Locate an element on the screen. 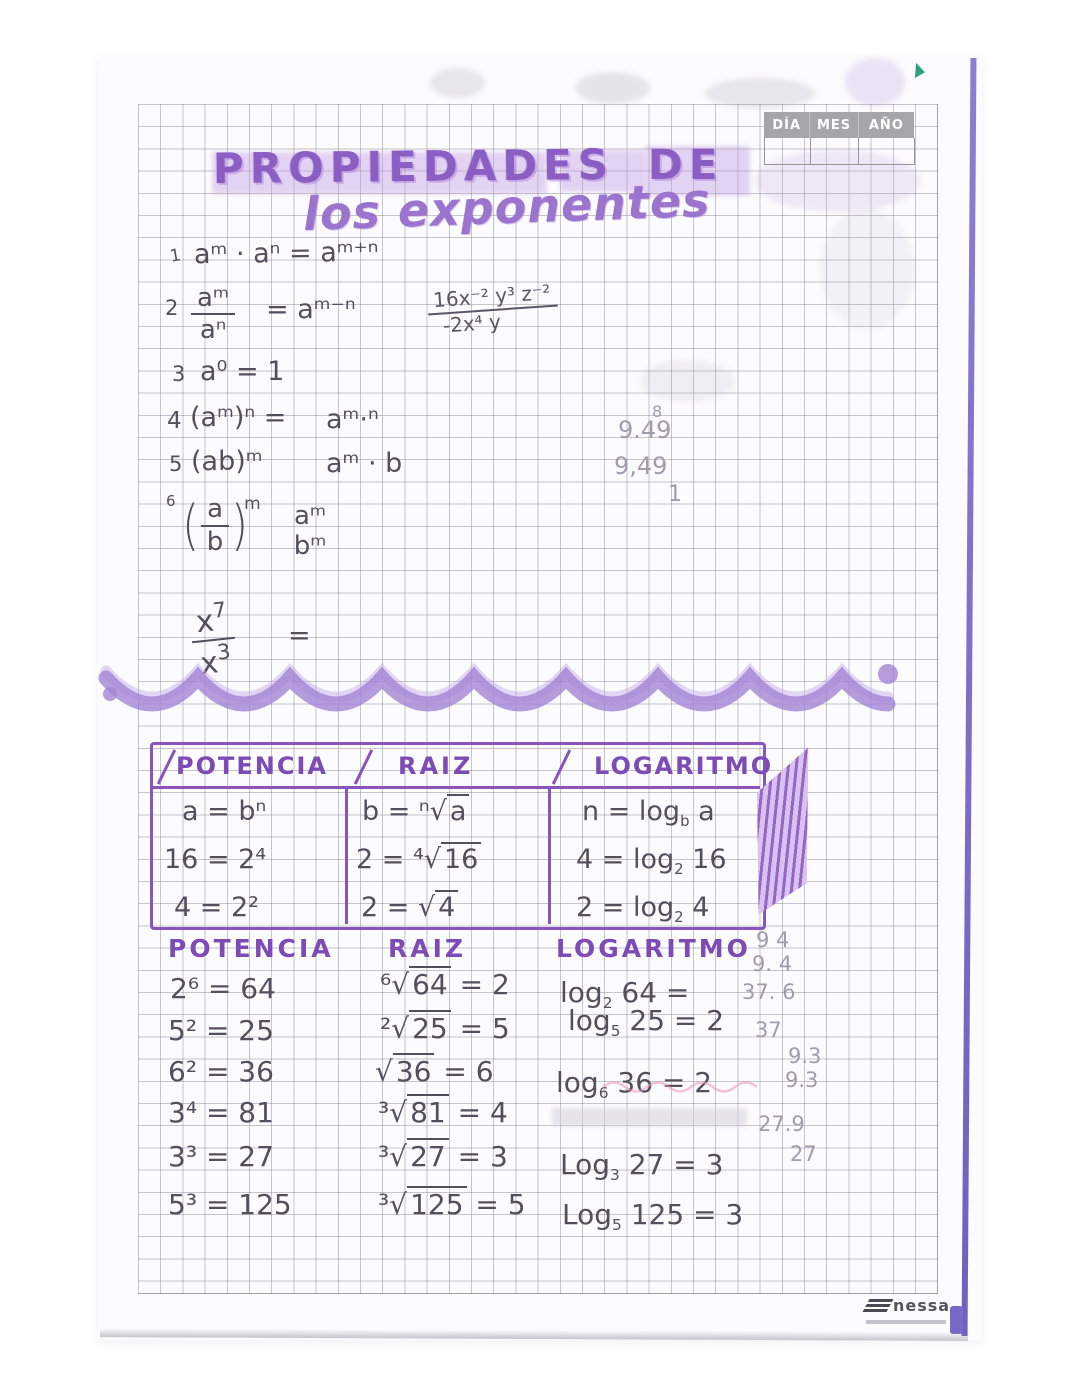 The height and width of the screenshot is (1397, 1080). radical-pre: 2 = √ is located at coordinates (398, 907).